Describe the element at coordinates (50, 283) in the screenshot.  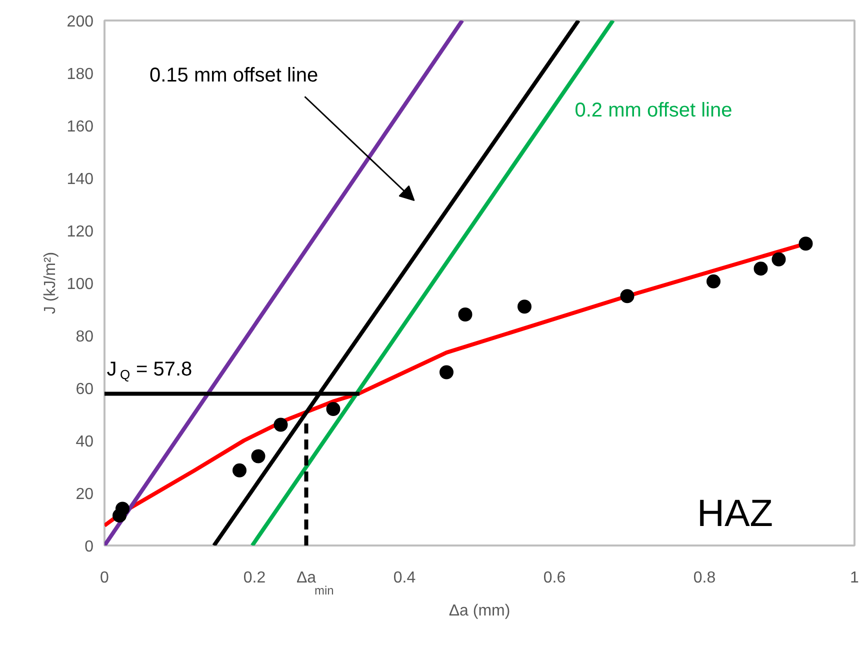
I see `y-axis-title: J (kJ/m²)` at that location.